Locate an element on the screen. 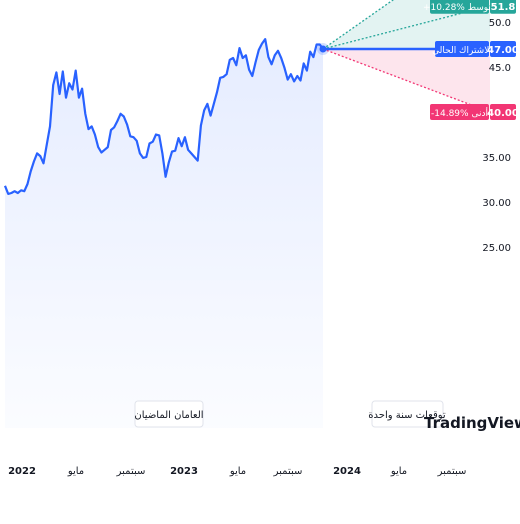  current-value-box is located at coordinates (503, 49).